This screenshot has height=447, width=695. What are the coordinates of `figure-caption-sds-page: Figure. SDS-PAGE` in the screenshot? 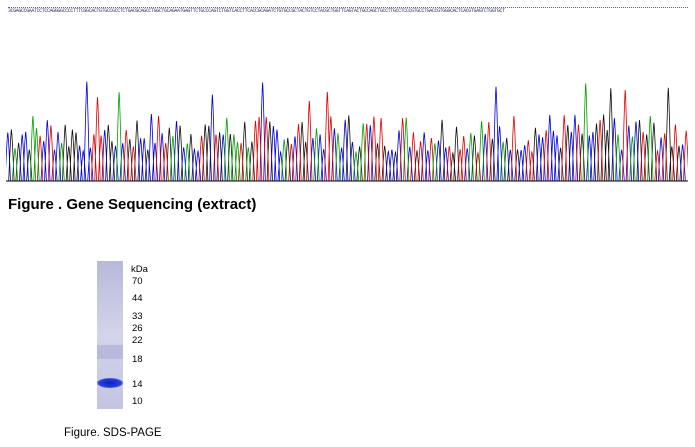 It's located at (113, 433).